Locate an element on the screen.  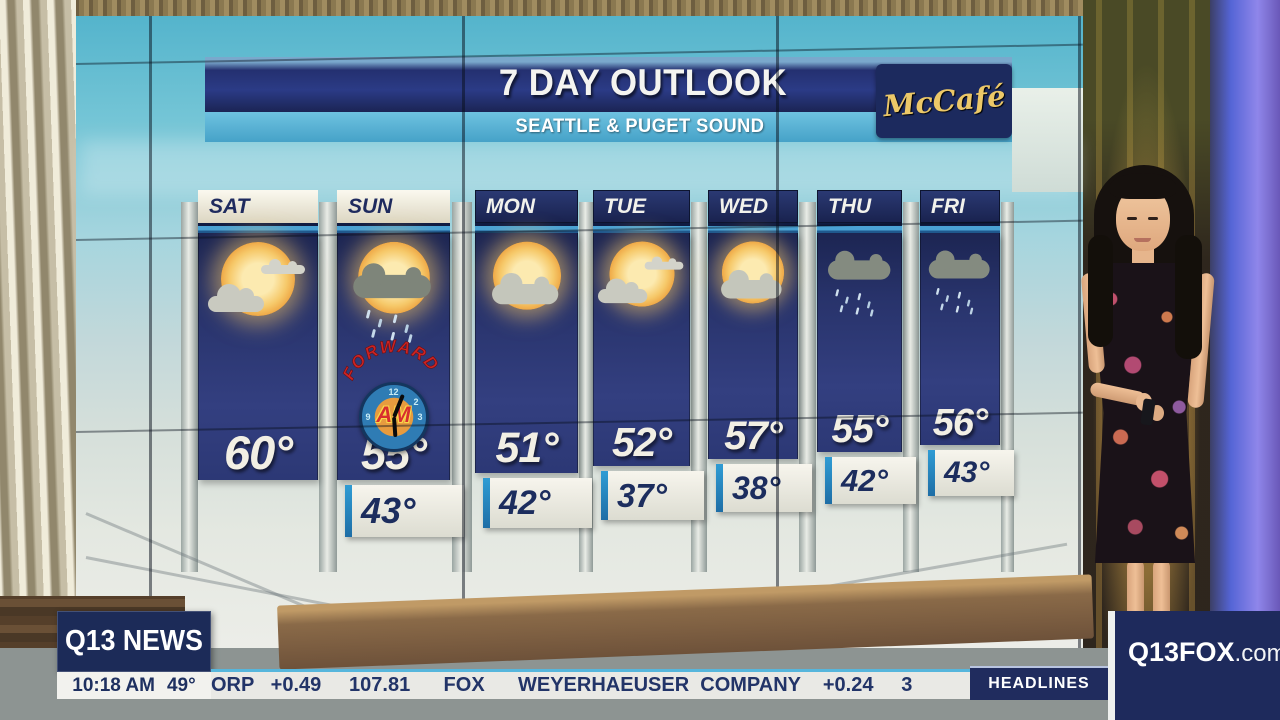
sponsor-logo-text: McCafé is located at coordinates (944, 101).